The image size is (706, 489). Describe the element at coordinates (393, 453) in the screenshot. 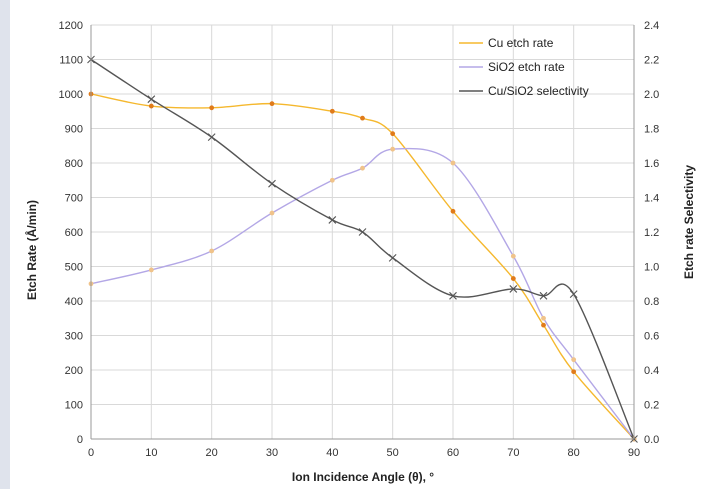

I see `x-tick-label-50: 50` at that location.